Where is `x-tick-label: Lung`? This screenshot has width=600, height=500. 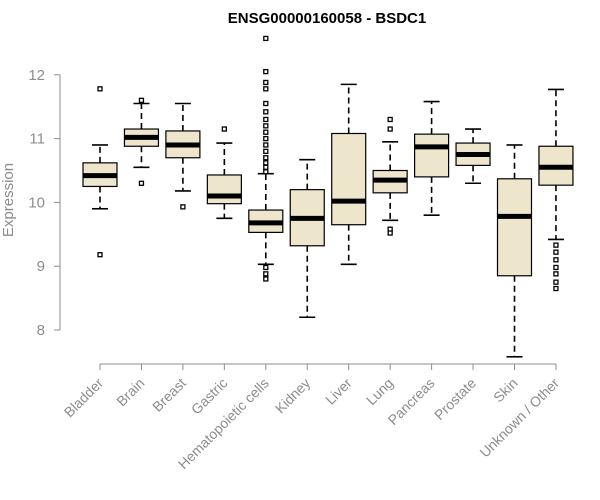 x-tick-label: Lung is located at coordinates (379, 391).